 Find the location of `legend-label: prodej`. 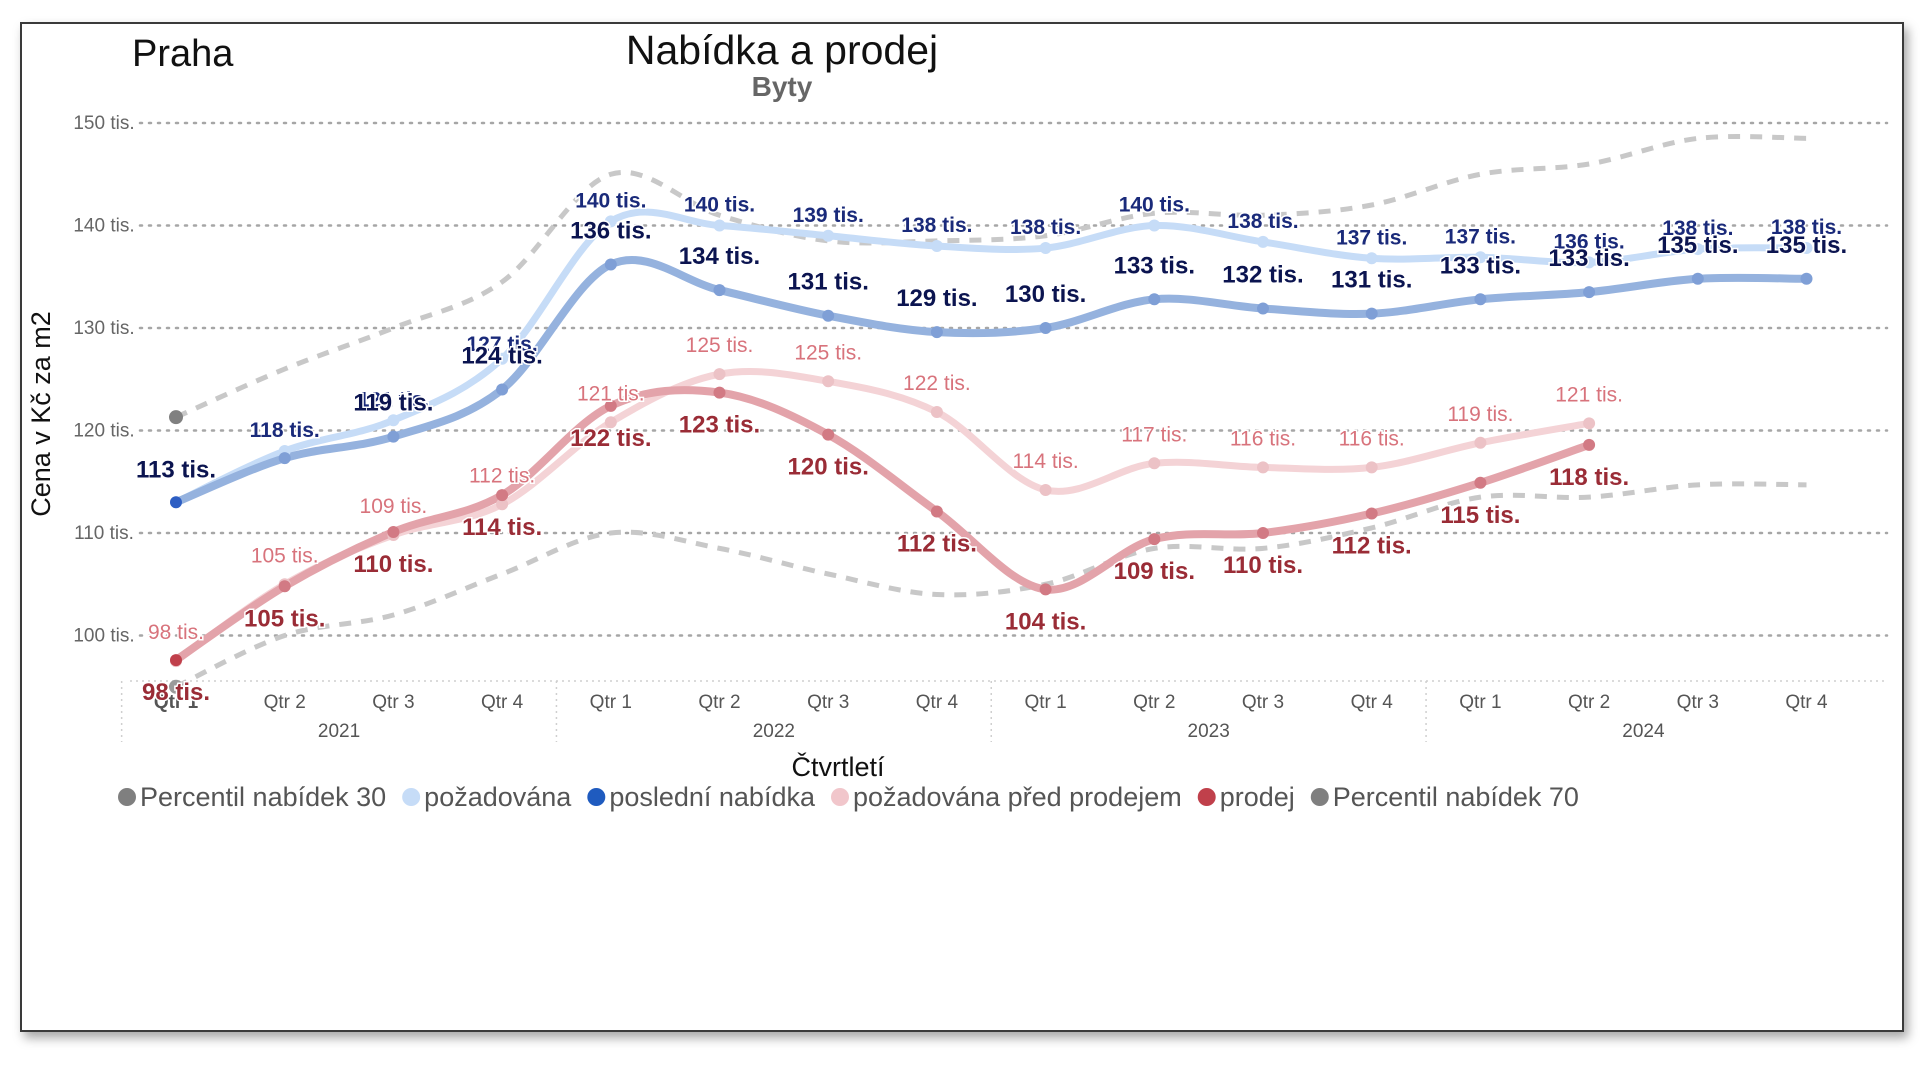

legend-label: prodej is located at coordinates (1257, 797).